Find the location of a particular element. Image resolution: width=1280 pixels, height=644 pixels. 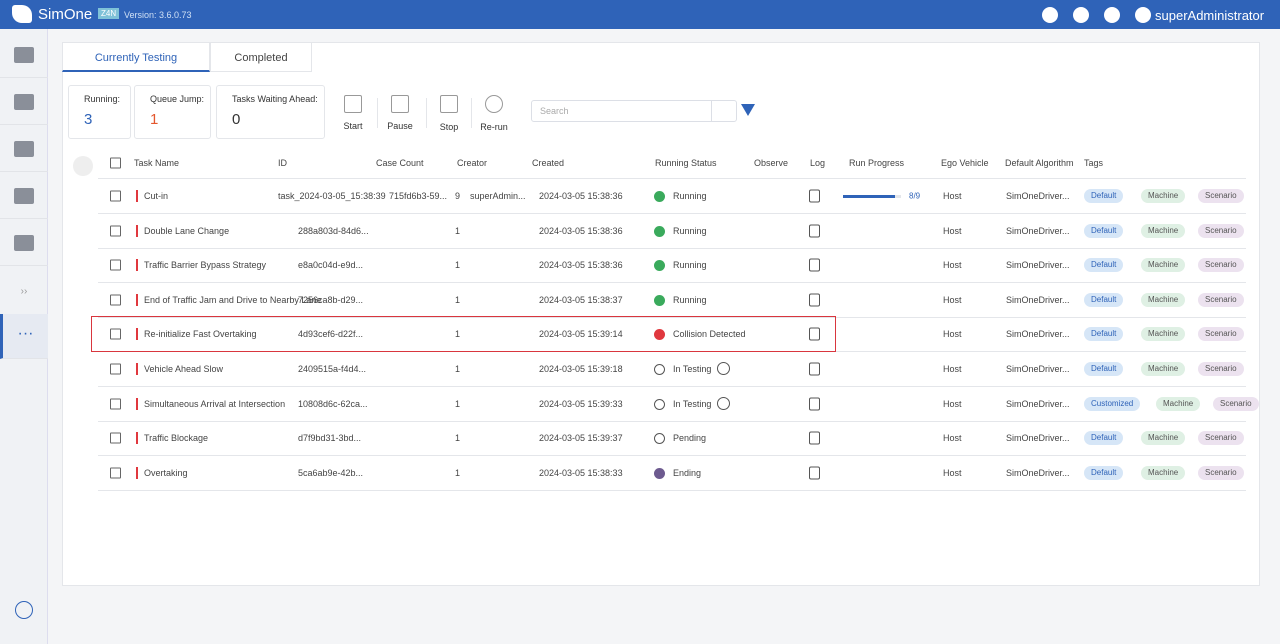

expand-all is located at coordinates (83, 166).